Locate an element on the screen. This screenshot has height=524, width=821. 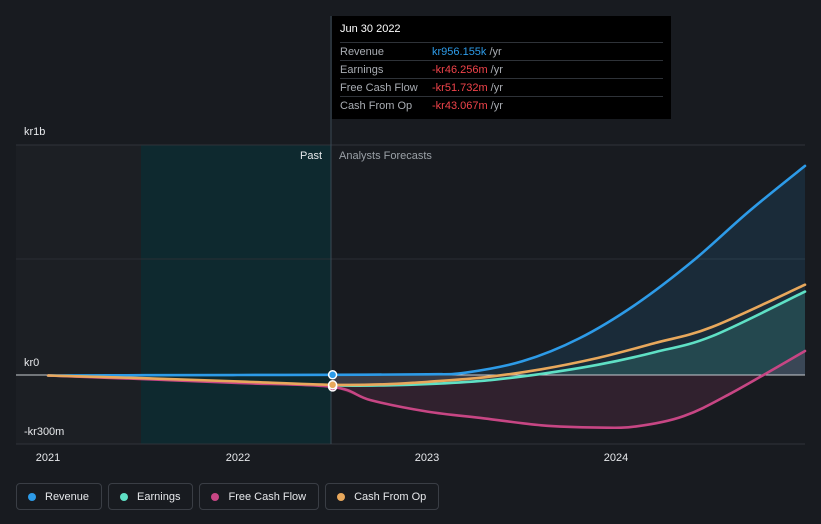
legend-item-revenue: Revenue is located at coordinates (59, 496).